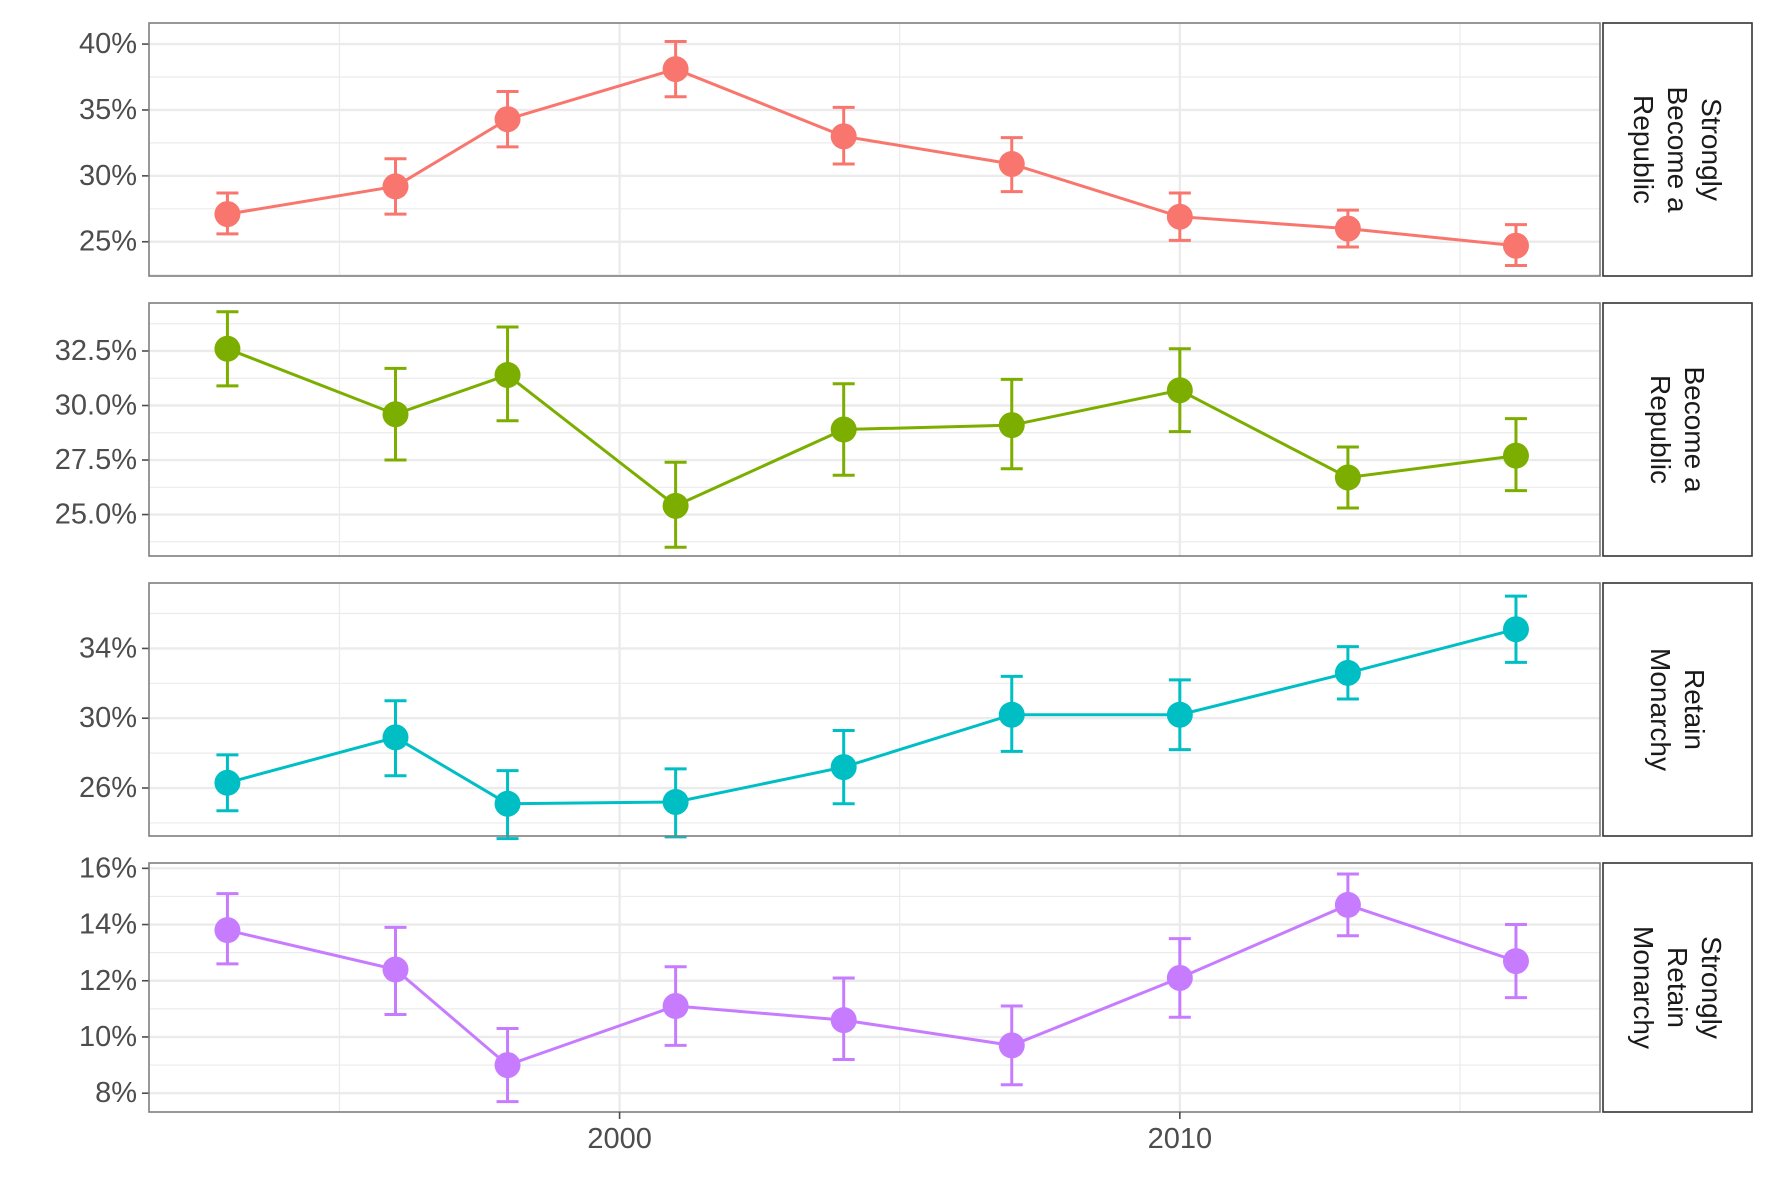  What do you see at coordinates (108, 44) in the screenshot?
I see `y-tick-label: 40%` at bounding box center [108, 44].